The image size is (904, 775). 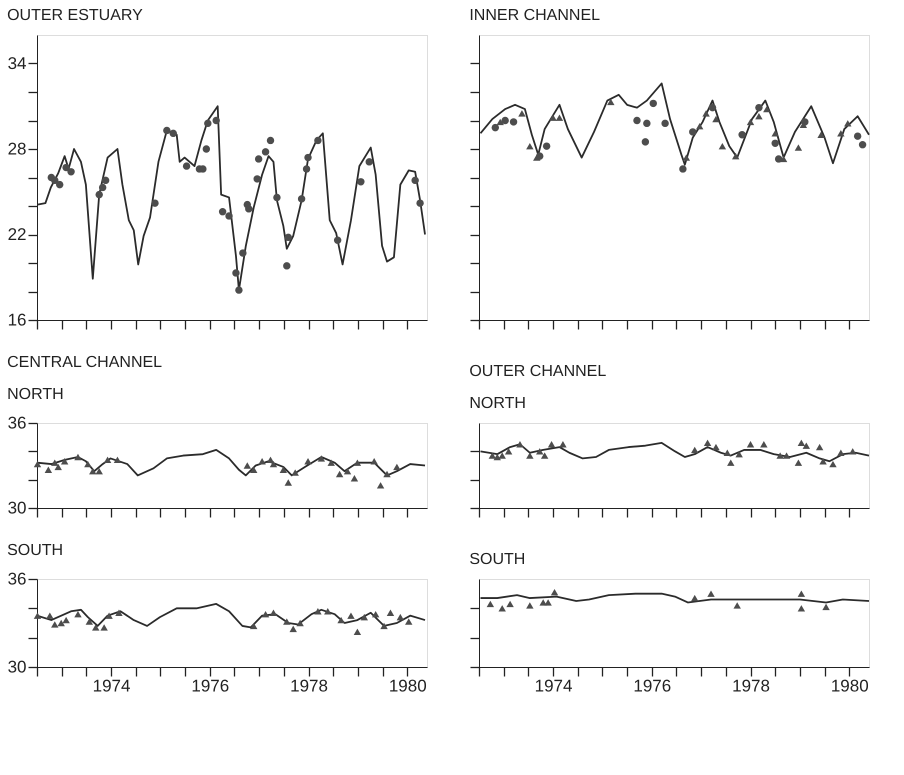 I want to click on x-tick-label: 1976, so click(x=652, y=686).